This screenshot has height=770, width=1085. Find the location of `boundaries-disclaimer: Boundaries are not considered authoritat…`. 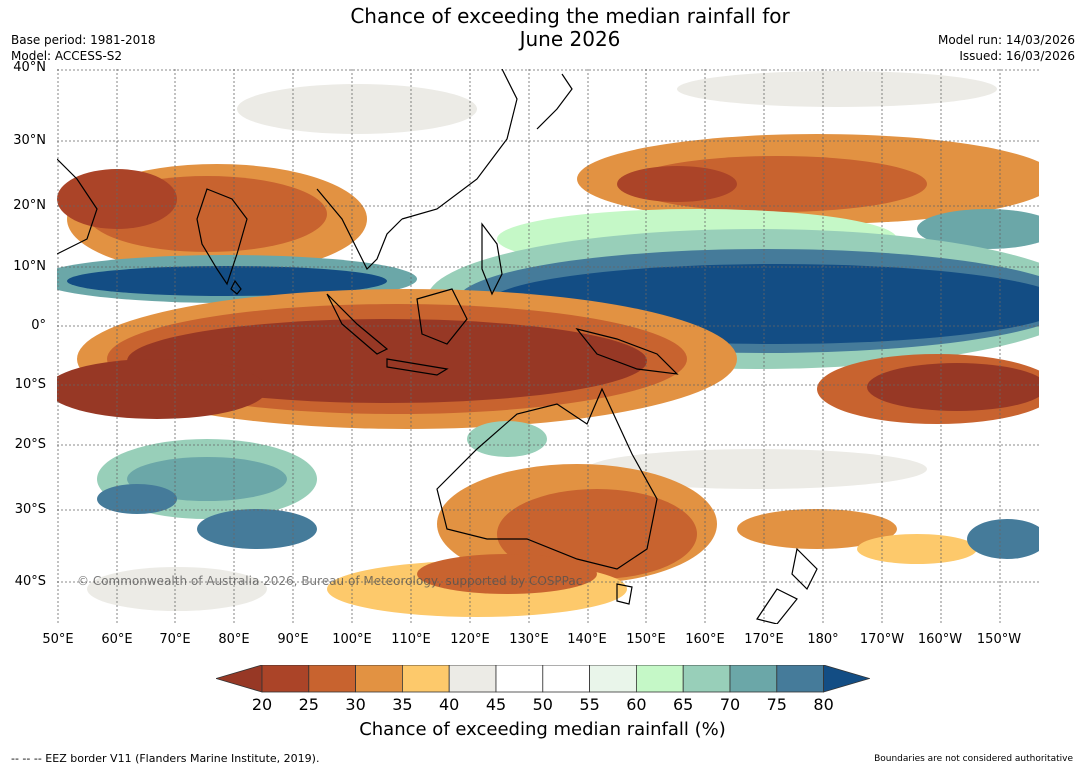

boundaries-disclaimer: Boundaries are not considered authoritat… is located at coordinates (973, 759).